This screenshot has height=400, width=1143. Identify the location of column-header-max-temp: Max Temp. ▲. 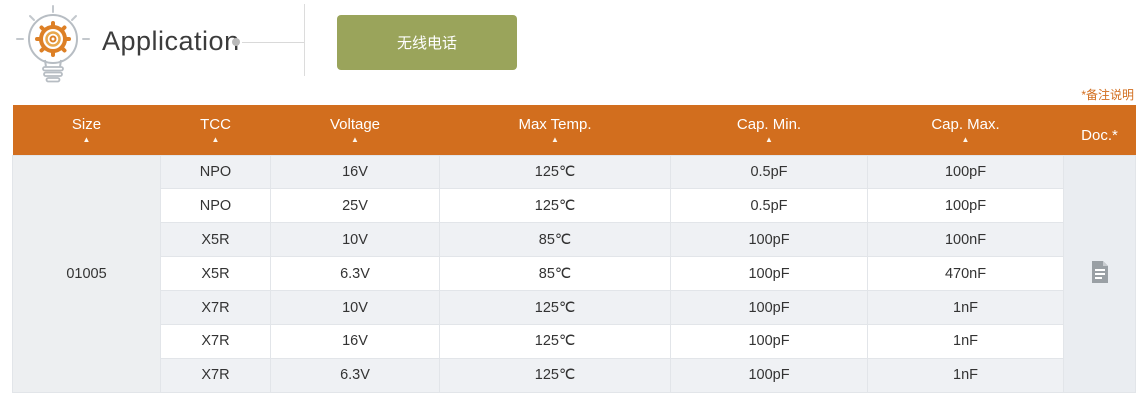
(555, 130).